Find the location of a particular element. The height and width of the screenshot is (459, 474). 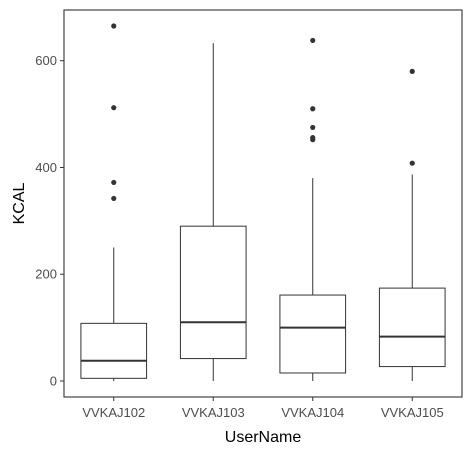

y-tick-label: 200 is located at coordinates (46, 274).